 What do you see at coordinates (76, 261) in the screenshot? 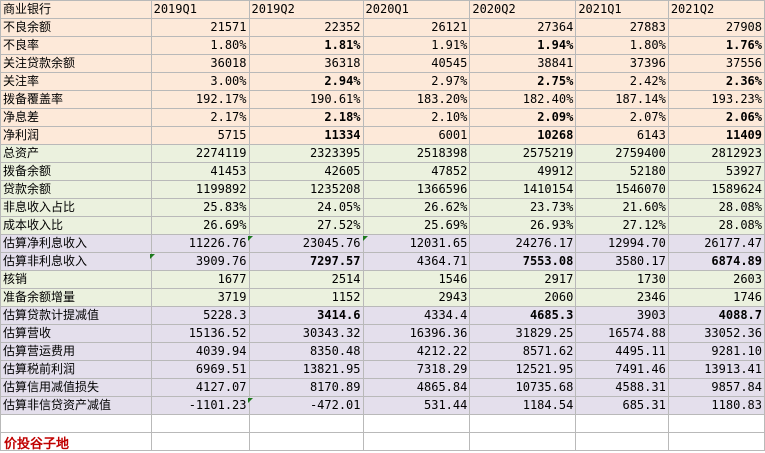
I see `row-label-cell: 估算非利息收入` at bounding box center [76, 261].